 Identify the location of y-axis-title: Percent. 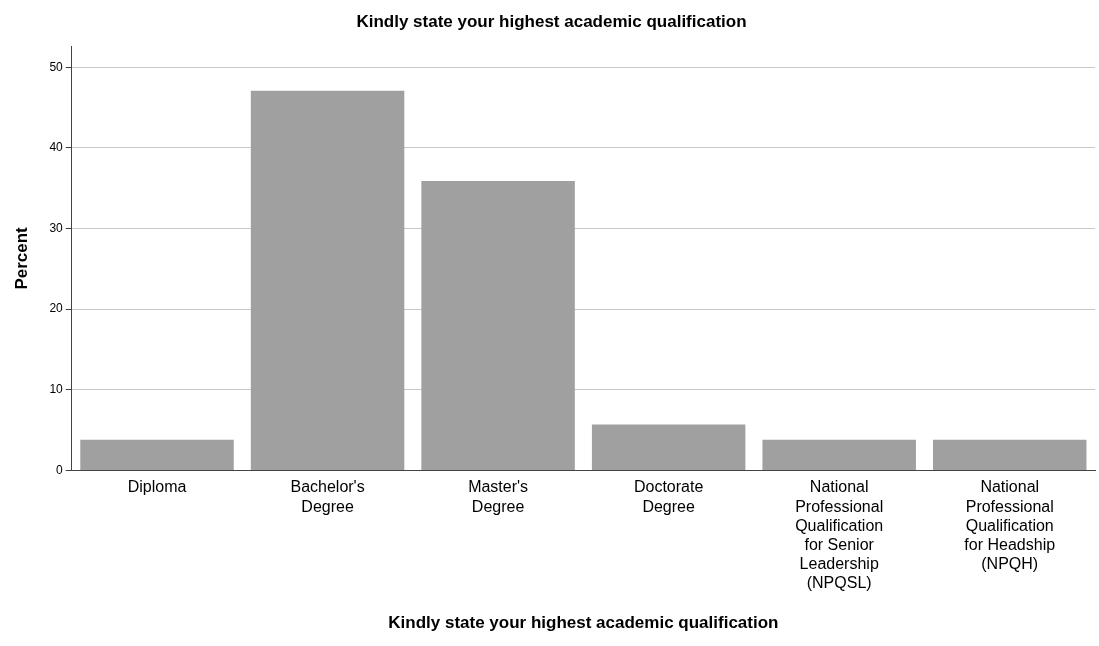
(21, 258).